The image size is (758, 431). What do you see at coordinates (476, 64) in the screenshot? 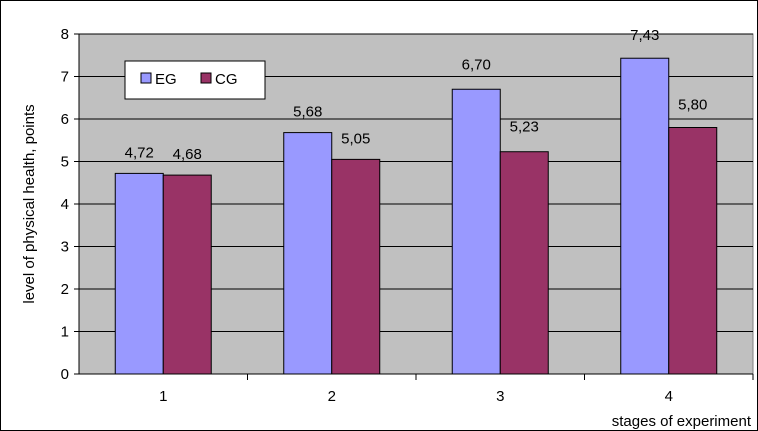
I see `data-label-eg-3: 6,70` at bounding box center [476, 64].